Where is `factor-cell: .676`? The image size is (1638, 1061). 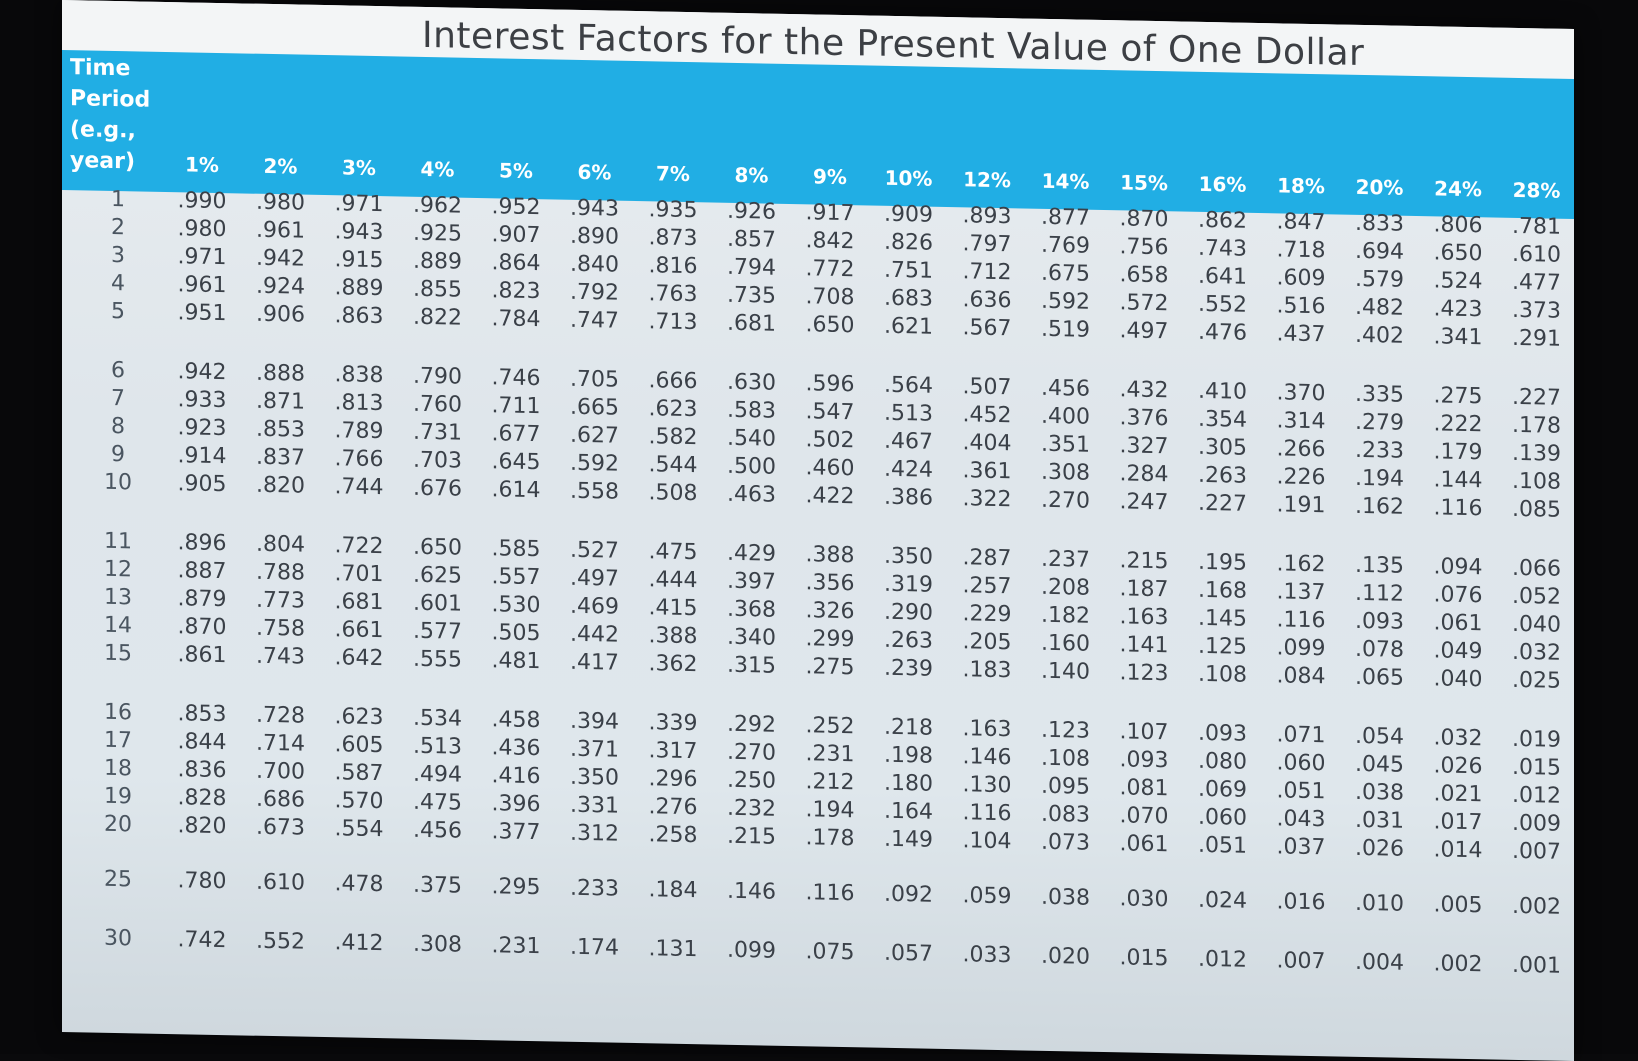
factor-cell: .676 is located at coordinates (437, 488).